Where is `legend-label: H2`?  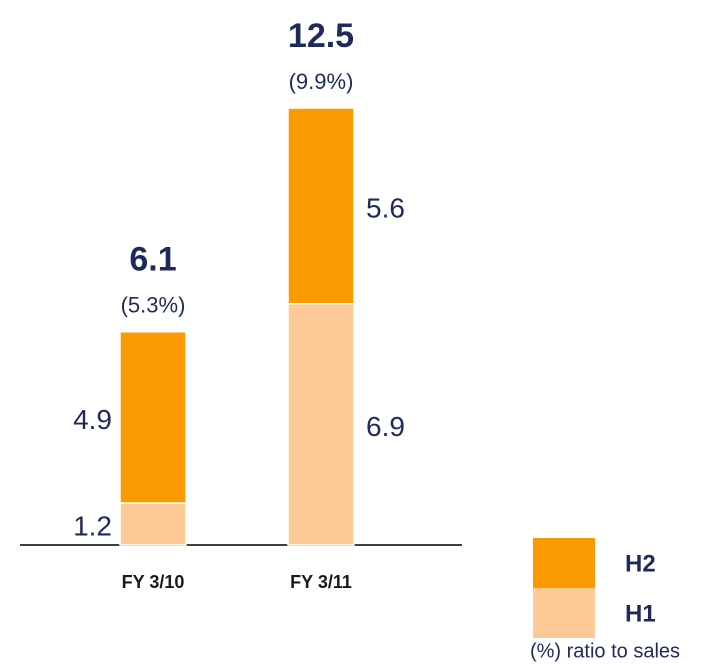
legend-label: H2 is located at coordinates (640, 563).